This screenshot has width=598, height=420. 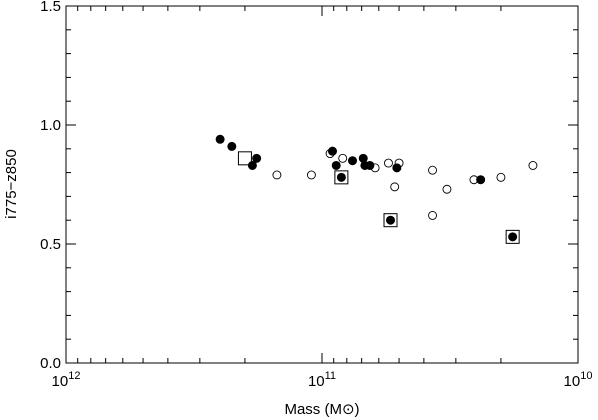 What do you see at coordinates (322, 380) in the screenshot?
I see `x-tick-label: 1011` at bounding box center [322, 380].